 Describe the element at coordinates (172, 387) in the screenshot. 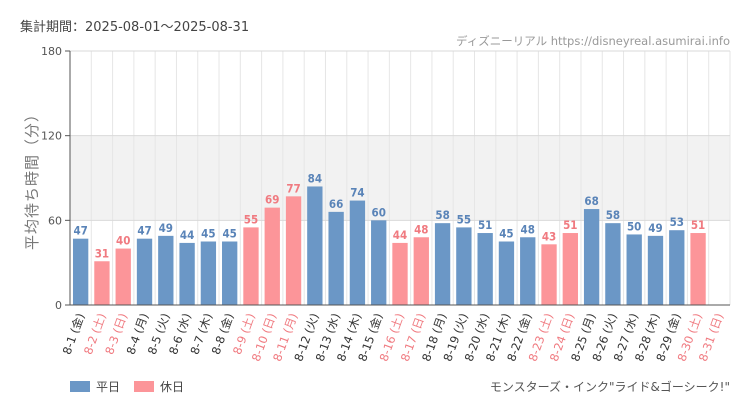

I see `legend-label: 休日` at that location.